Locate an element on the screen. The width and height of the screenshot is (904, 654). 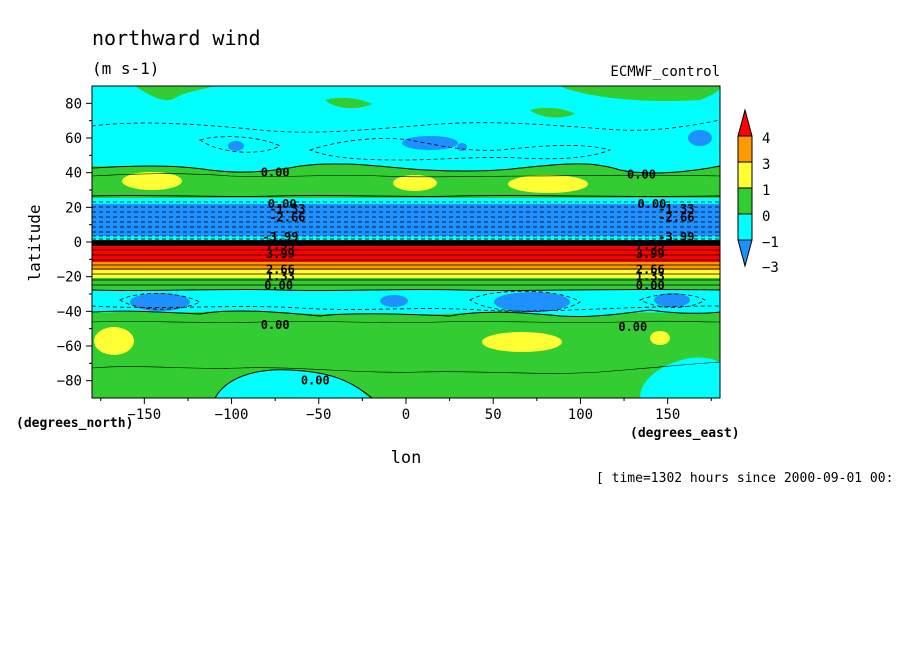
colorbar-label: −1 is located at coordinates (770, 243).